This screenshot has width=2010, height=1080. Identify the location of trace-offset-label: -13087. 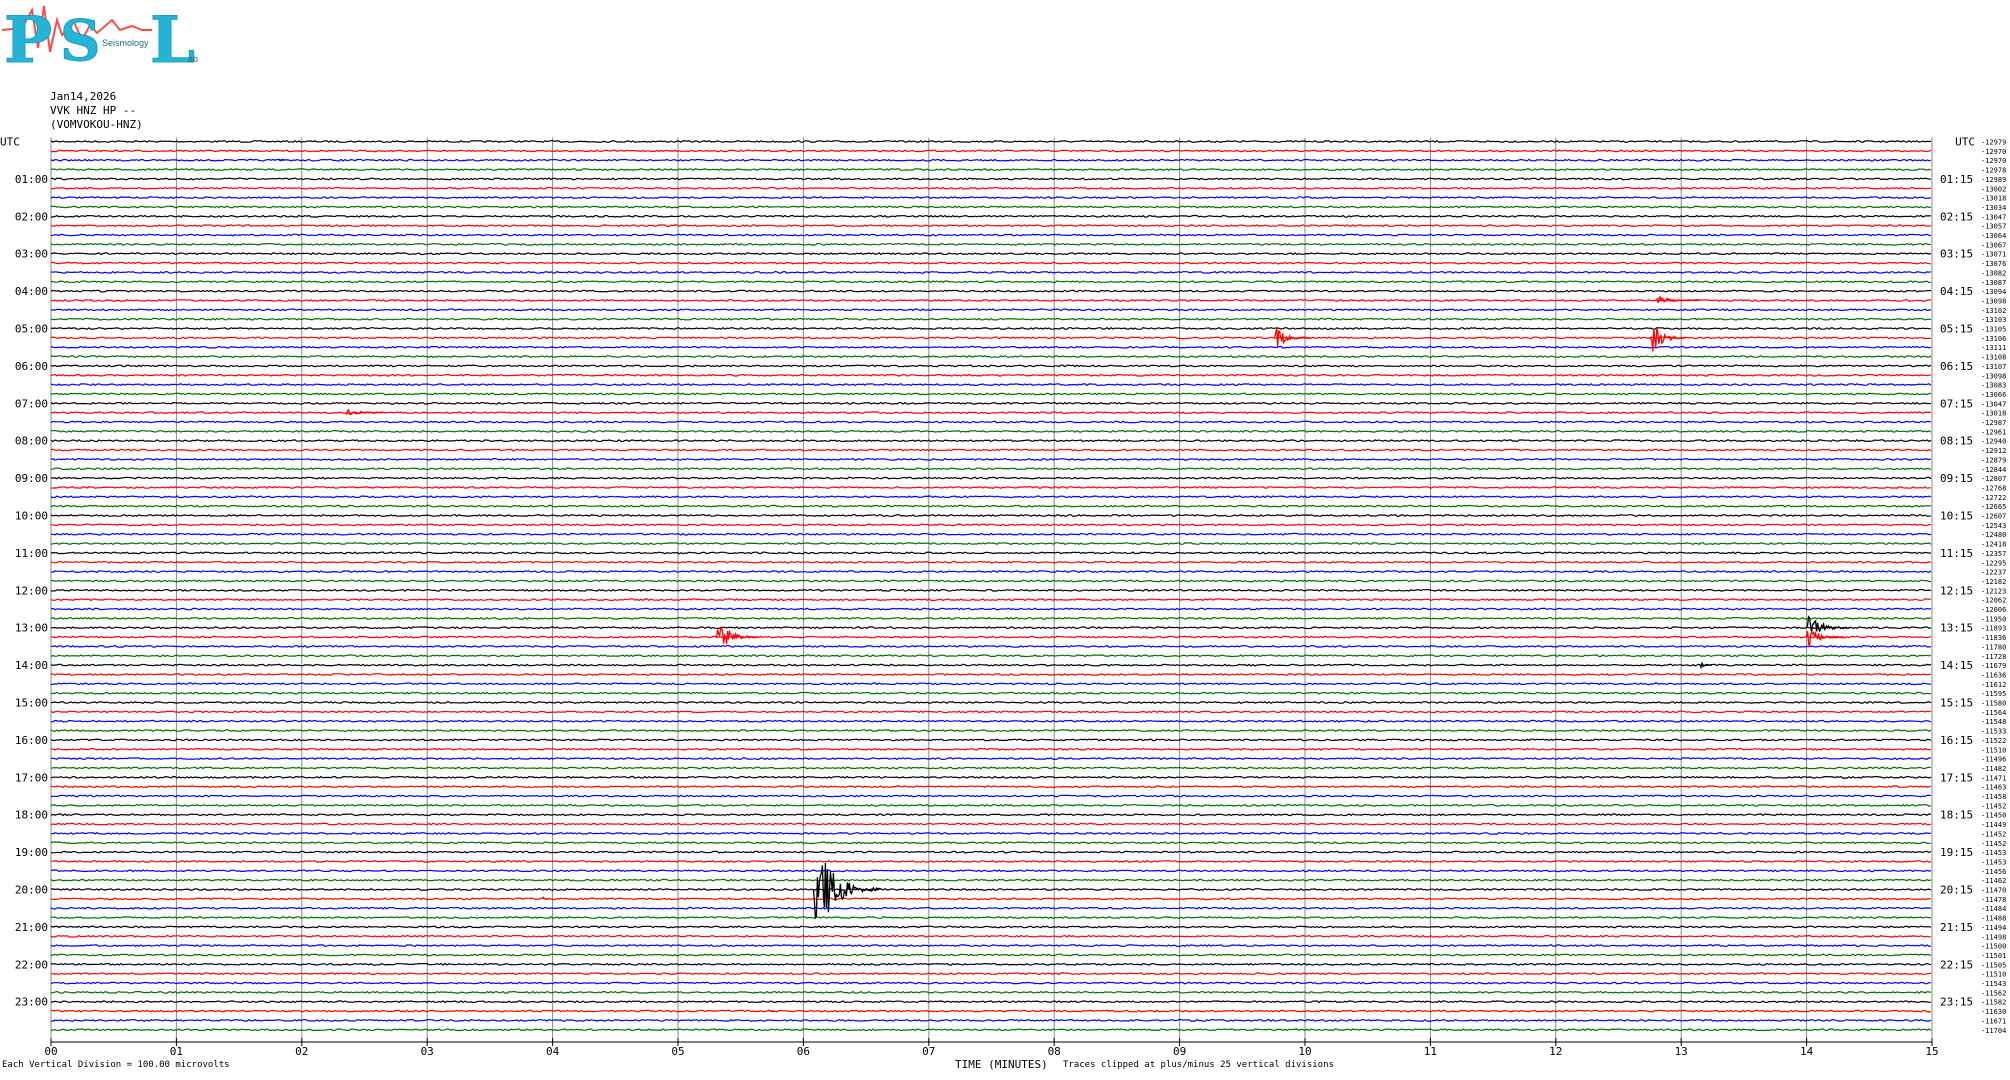
(1993, 283).